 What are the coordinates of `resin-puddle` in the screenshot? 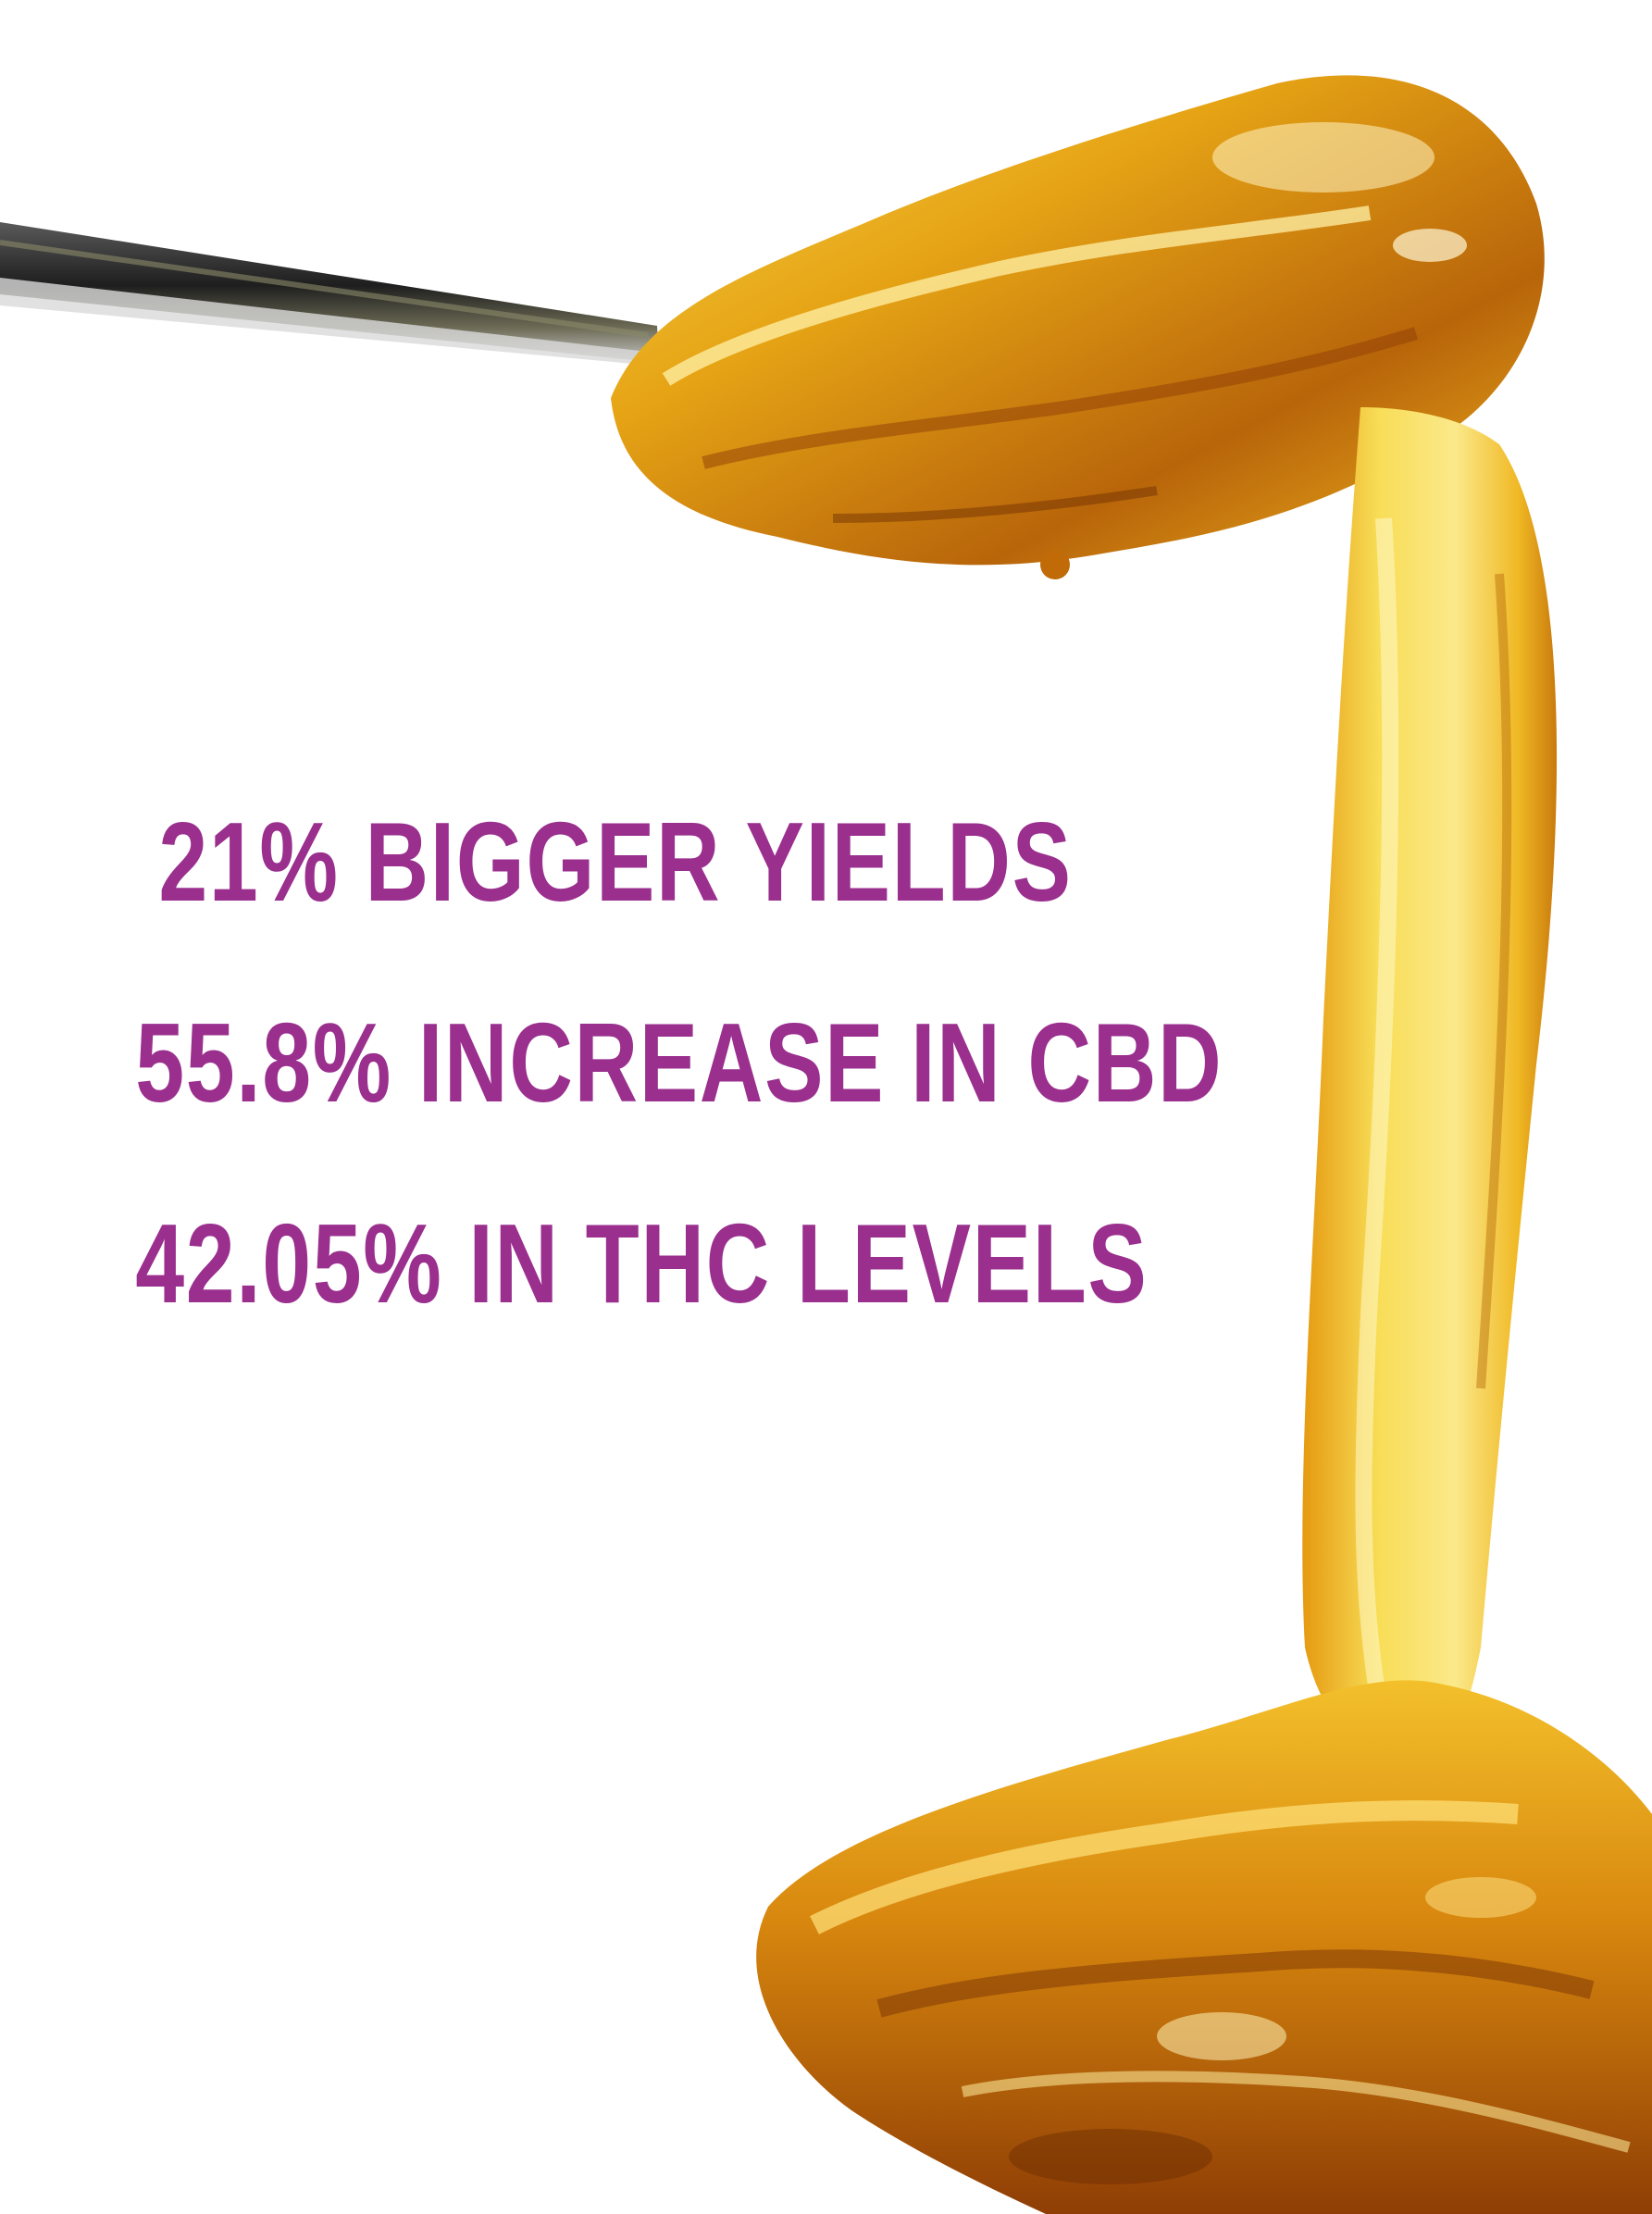 It's located at (1204, 1947).